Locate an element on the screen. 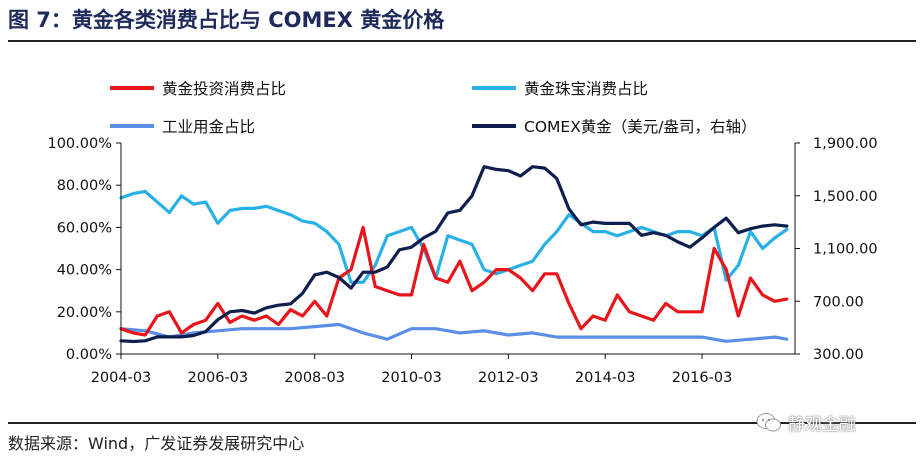 This screenshot has height=466, width=924. x-tick-label: 2008-03 is located at coordinates (314, 378).